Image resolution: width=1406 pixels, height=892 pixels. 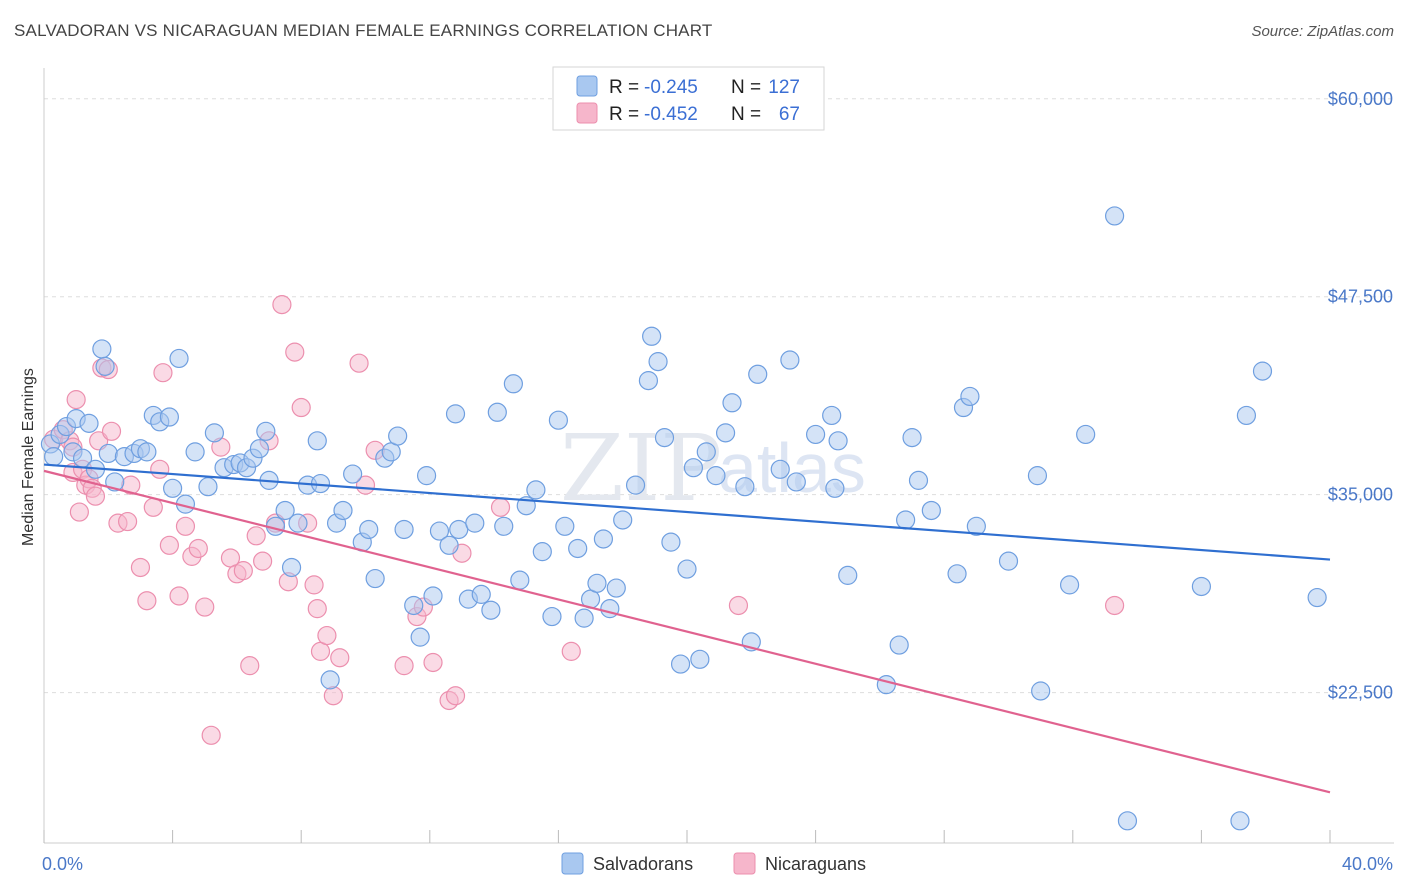 I want to click on legend-r-value-pink: -0.452, so click(x=671, y=114).